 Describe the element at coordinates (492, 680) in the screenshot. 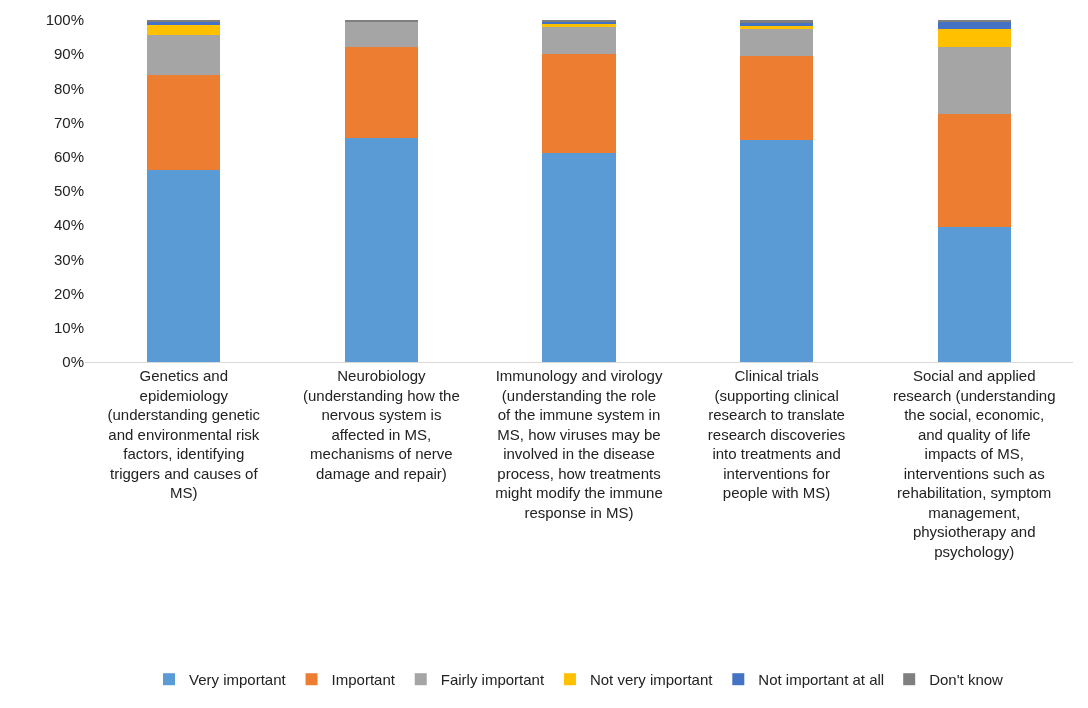

I see `legend-label: Fairly important` at that location.